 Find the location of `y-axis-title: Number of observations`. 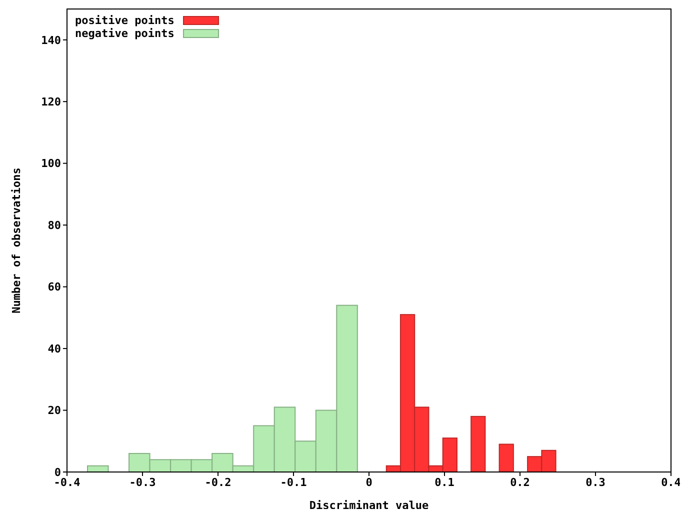

y-axis-title: Number of observations is located at coordinates (16, 241).